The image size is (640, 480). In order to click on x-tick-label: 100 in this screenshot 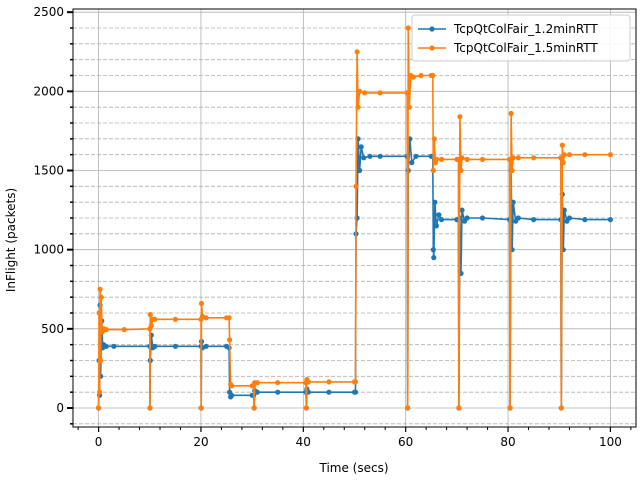, I will do `click(610, 442)`.